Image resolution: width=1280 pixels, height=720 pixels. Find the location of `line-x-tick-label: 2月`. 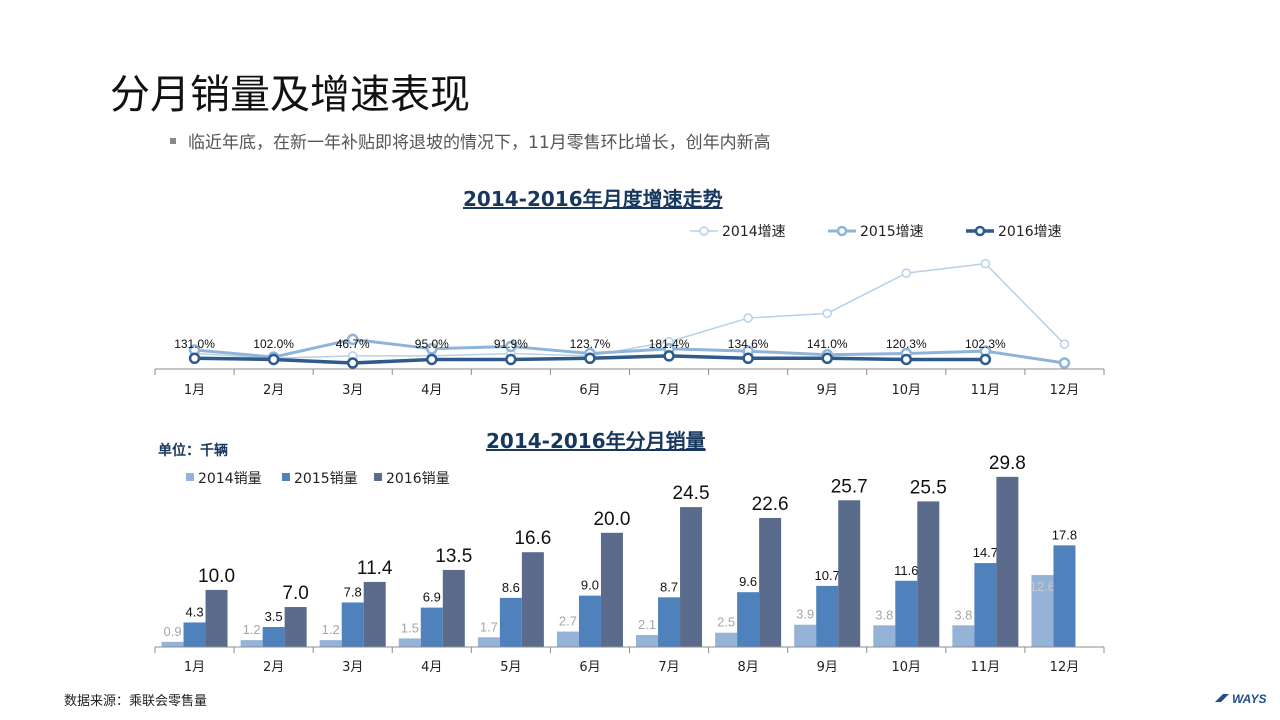

line-x-tick-label: 2月 is located at coordinates (273, 390).